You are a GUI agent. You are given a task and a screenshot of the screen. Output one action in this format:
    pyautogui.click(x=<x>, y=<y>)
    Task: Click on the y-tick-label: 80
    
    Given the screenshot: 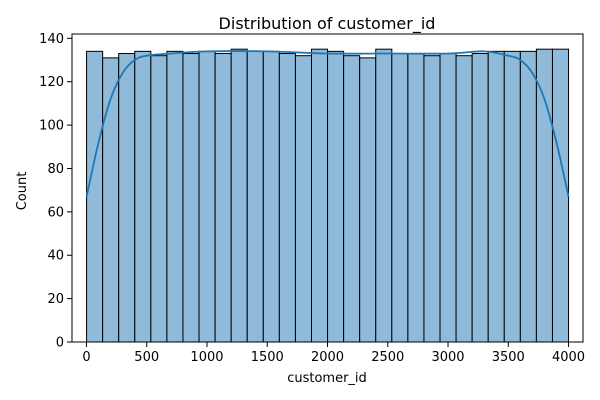 What is the action you would take?
    pyautogui.click(x=55, y=169)
    